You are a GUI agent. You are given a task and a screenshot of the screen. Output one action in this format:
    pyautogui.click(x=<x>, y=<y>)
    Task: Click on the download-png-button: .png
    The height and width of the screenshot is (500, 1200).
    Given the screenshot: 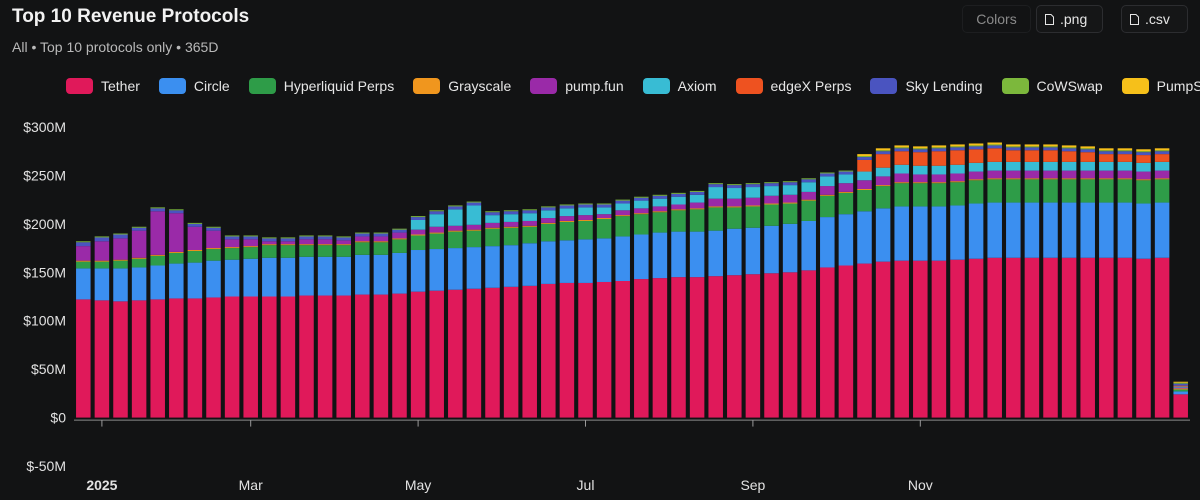 What is the action you would take?
    pyautogui.click(x=1069, y=19)
    